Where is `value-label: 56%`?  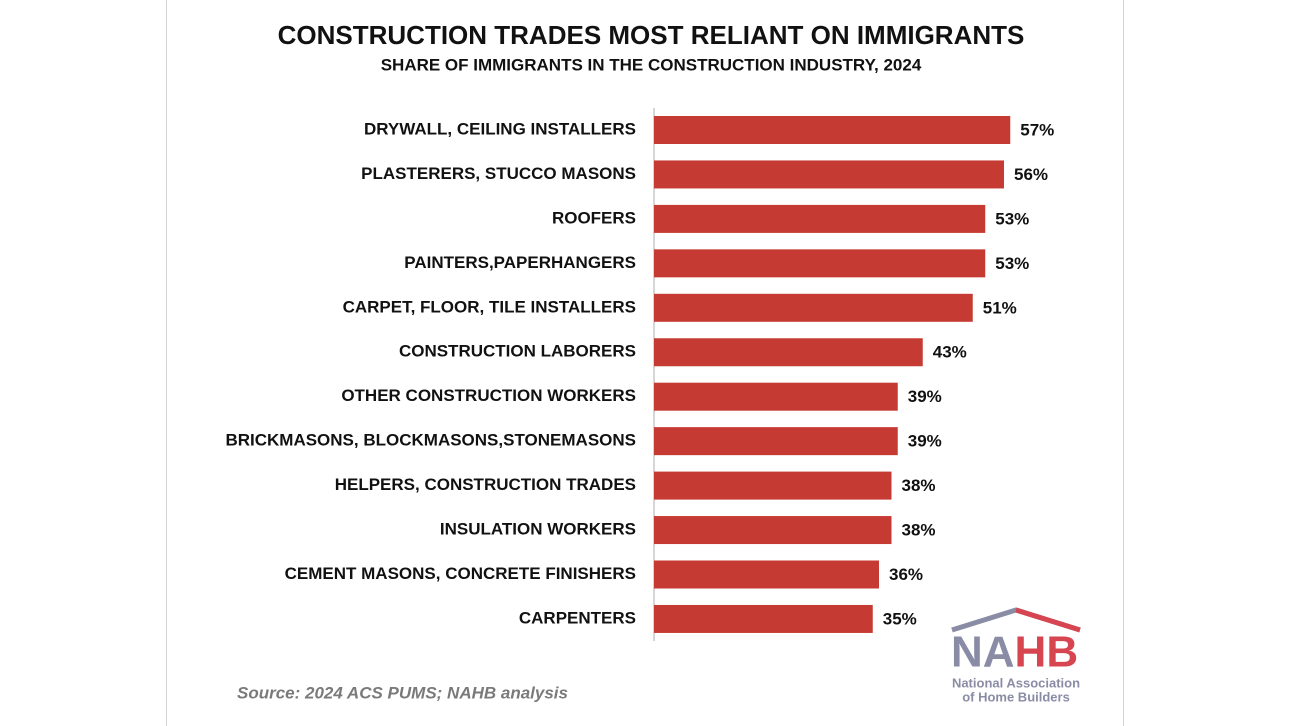 value-label: 56% is located at coordinates (1031, 174).